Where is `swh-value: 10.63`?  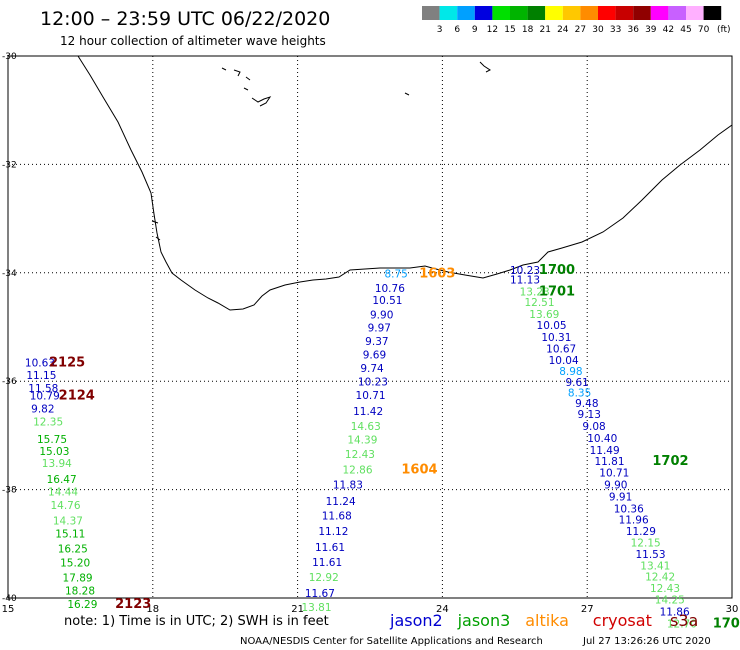
swh-value: 10.63 is located at coordinates (40, 364).